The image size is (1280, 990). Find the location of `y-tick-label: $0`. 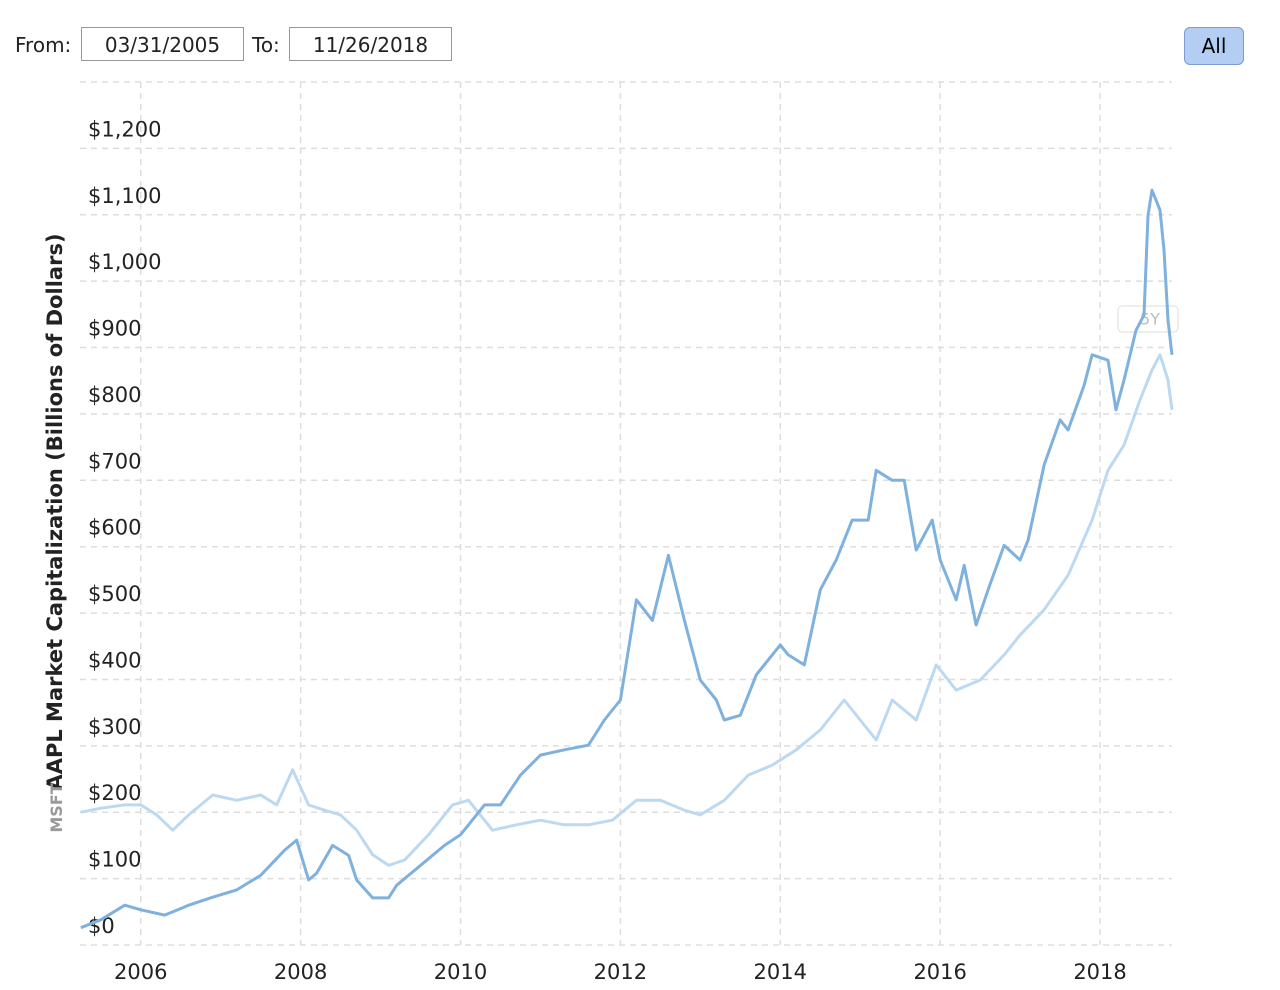

y-tick-label: $0 is located at coordinates (101, 926).